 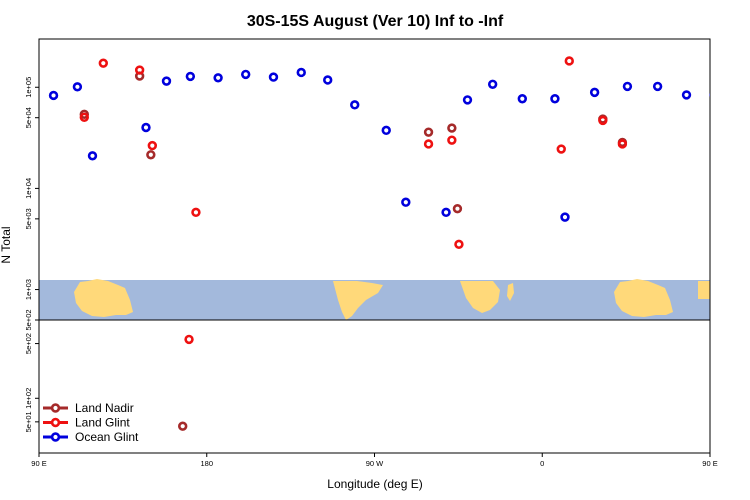 I want to click on y-tick-label: 1e+02, so click(x=28, y=398).